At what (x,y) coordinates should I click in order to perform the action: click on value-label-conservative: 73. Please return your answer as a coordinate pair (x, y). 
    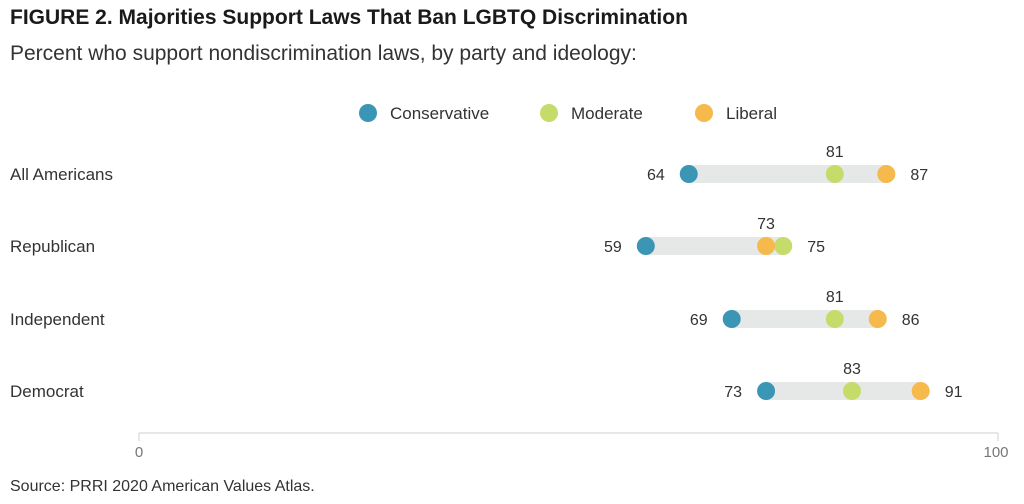
    Looking at the image, I should click on (733, 392).